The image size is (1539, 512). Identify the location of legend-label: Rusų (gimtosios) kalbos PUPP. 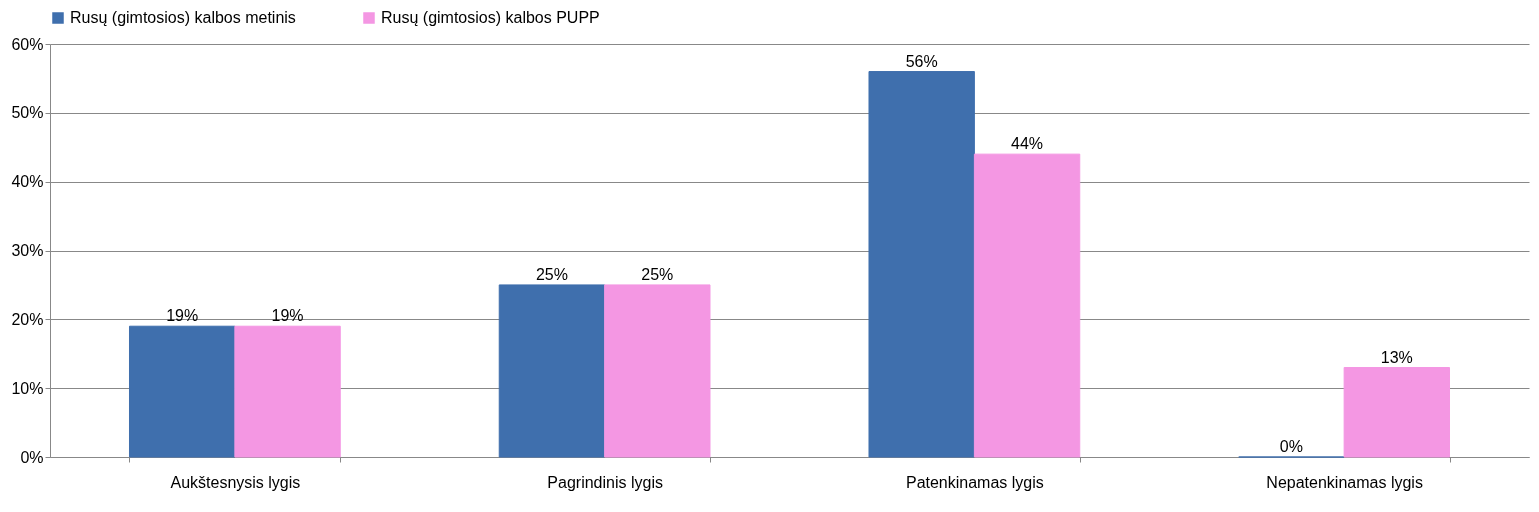
(490, 17).